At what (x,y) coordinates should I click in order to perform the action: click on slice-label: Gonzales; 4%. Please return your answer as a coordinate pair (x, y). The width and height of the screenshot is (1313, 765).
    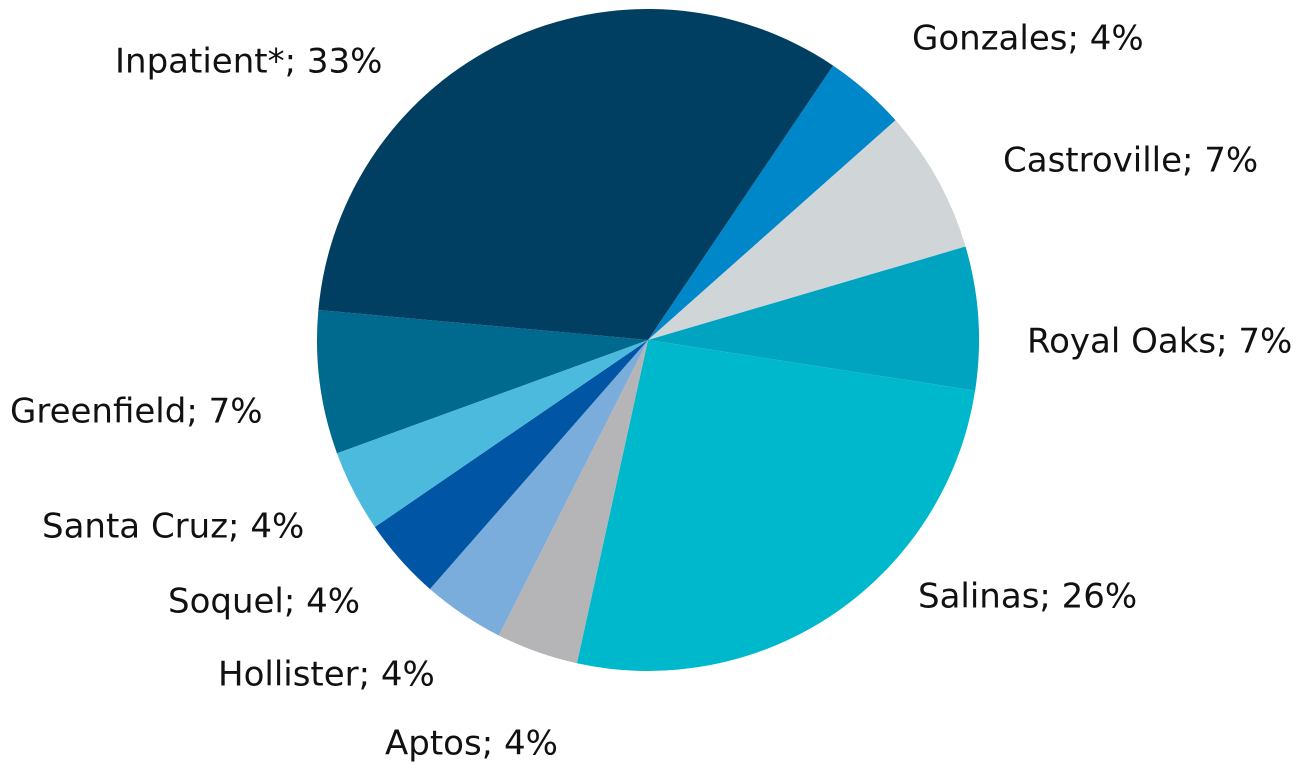
    Looking at the image, I should click on (1028, 39).